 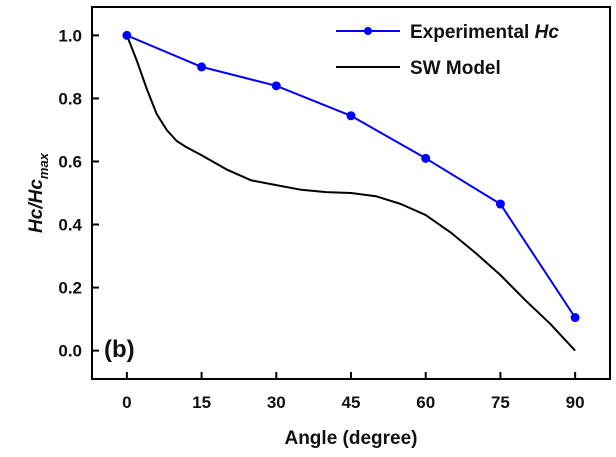 What do you see at coordinates (547, 32) in the screenshot?
I see `legend-label-experimental-italic: Hc` at bounding box center [547, 32].